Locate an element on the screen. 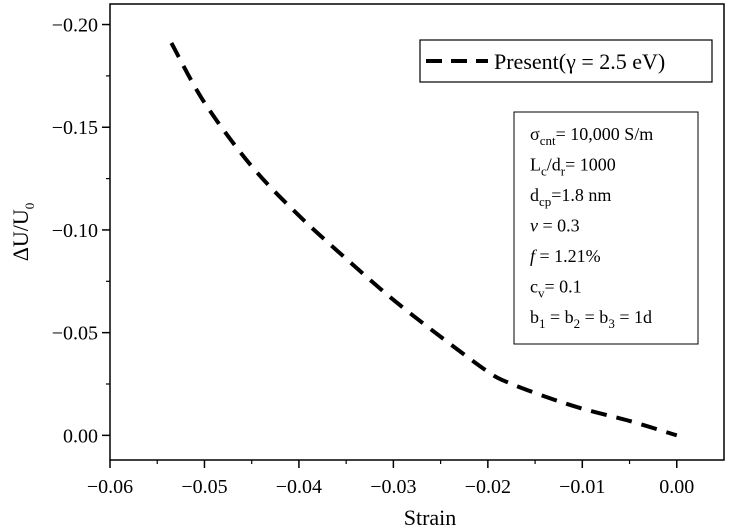 Image resolution: width=730 pixels, height=529 pixels. y-axis: 0.00 −0.05 −0.10 −0.15 −0.20 is located at coordinates (81, 231).